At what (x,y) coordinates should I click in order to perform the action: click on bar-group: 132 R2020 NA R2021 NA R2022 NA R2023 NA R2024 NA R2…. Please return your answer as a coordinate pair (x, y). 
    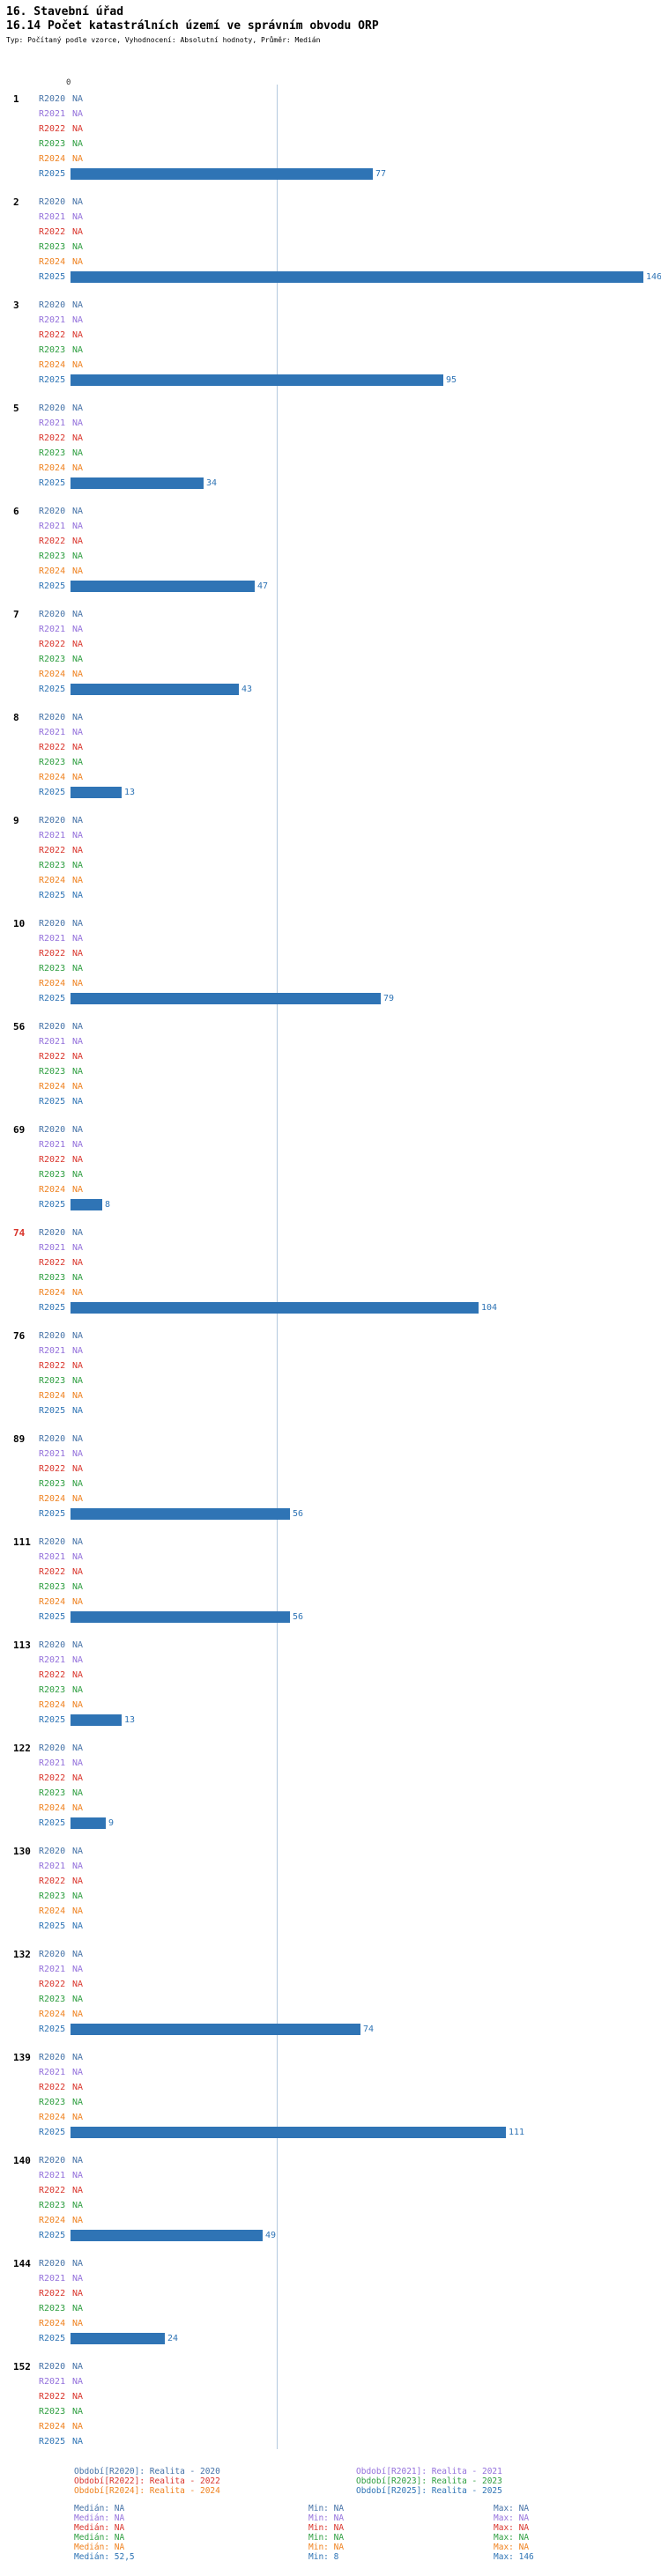
    Looking at the image, I should click on (330, 1992).